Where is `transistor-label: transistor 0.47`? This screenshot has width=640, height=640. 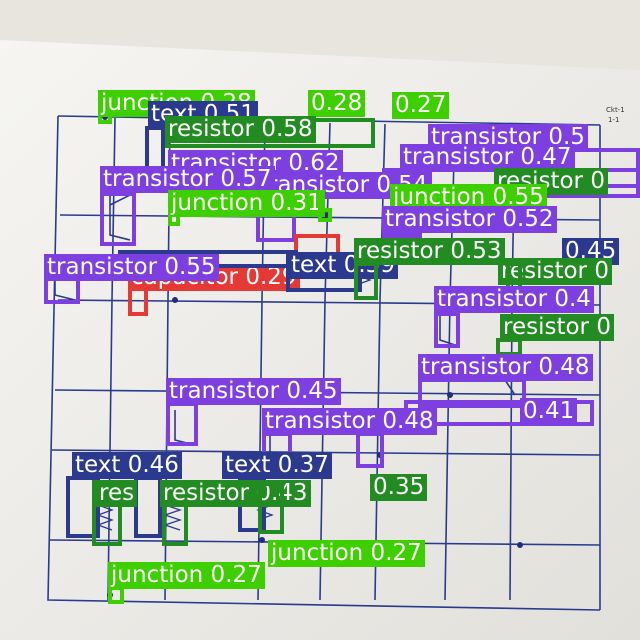
transistor-label: transistor 0.47 is located at coordinates (487, 157).